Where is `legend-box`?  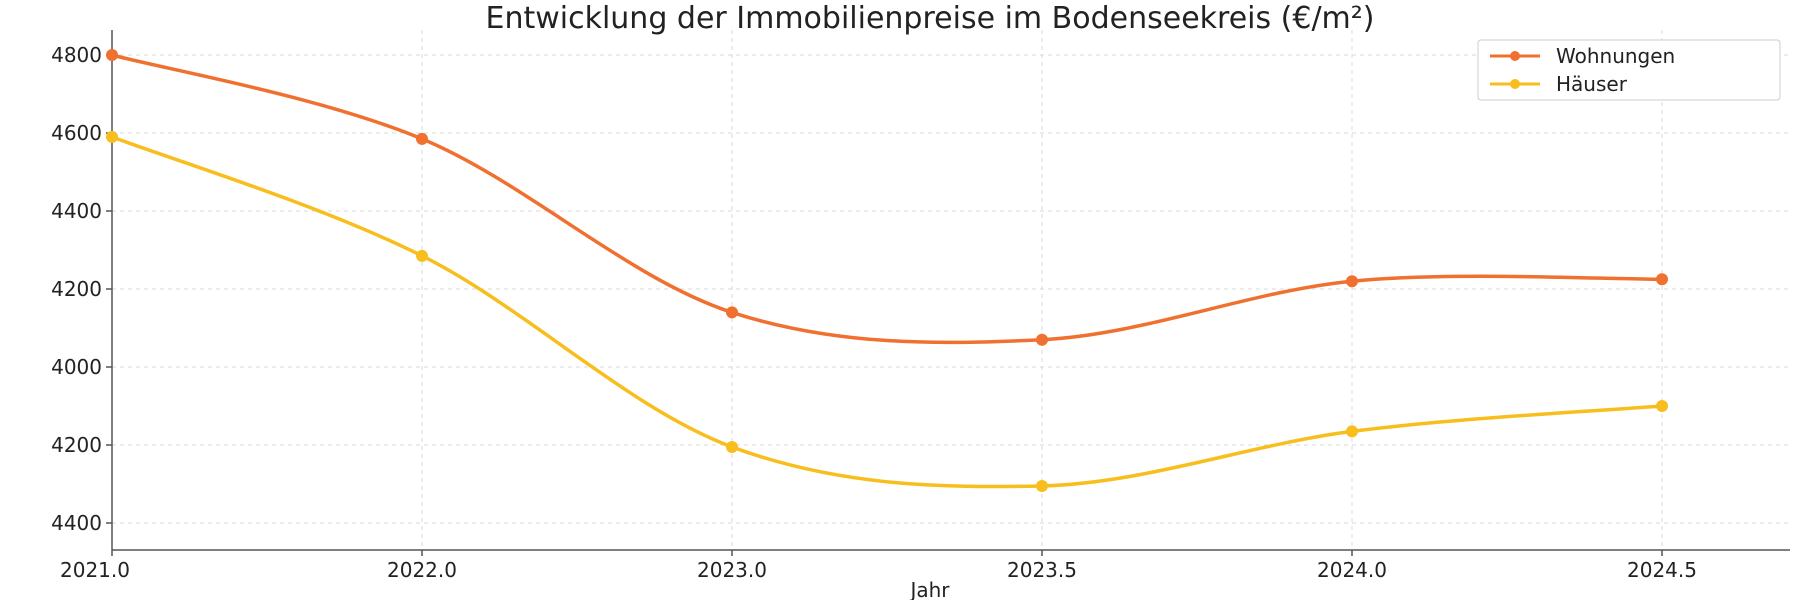
legend-box is located at coordinates (1629, 70).